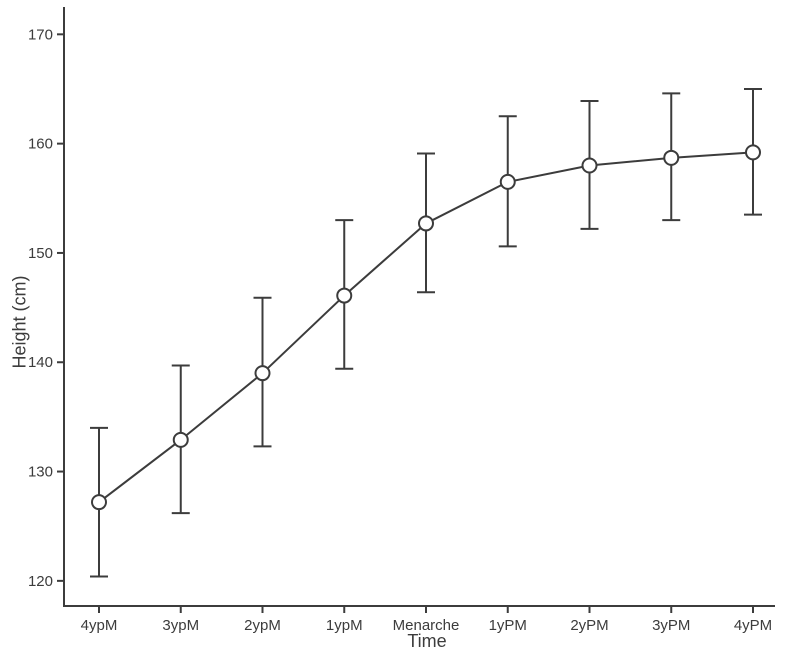 The width and height of the screenshot is (790, 656). Describe the element at coordinates (426, 625) in the screenshot. I see `x-tick-label: Menarche` at that location.